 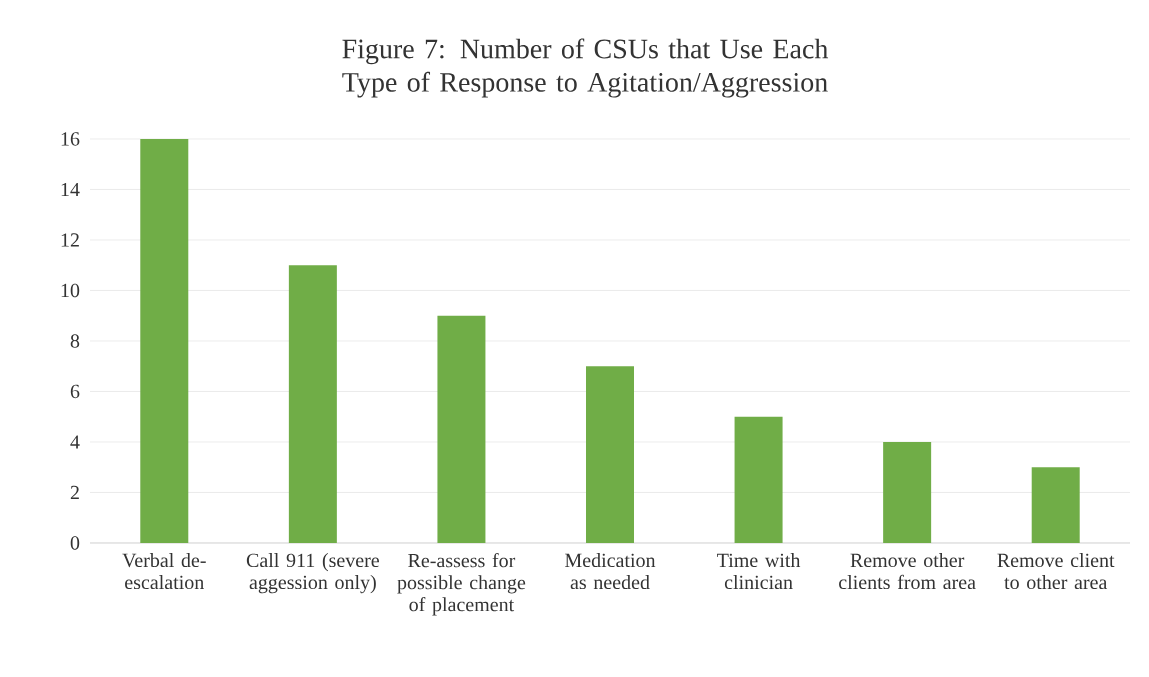 I want to click on y-tick-label: 16, so click(x=70, y=139).